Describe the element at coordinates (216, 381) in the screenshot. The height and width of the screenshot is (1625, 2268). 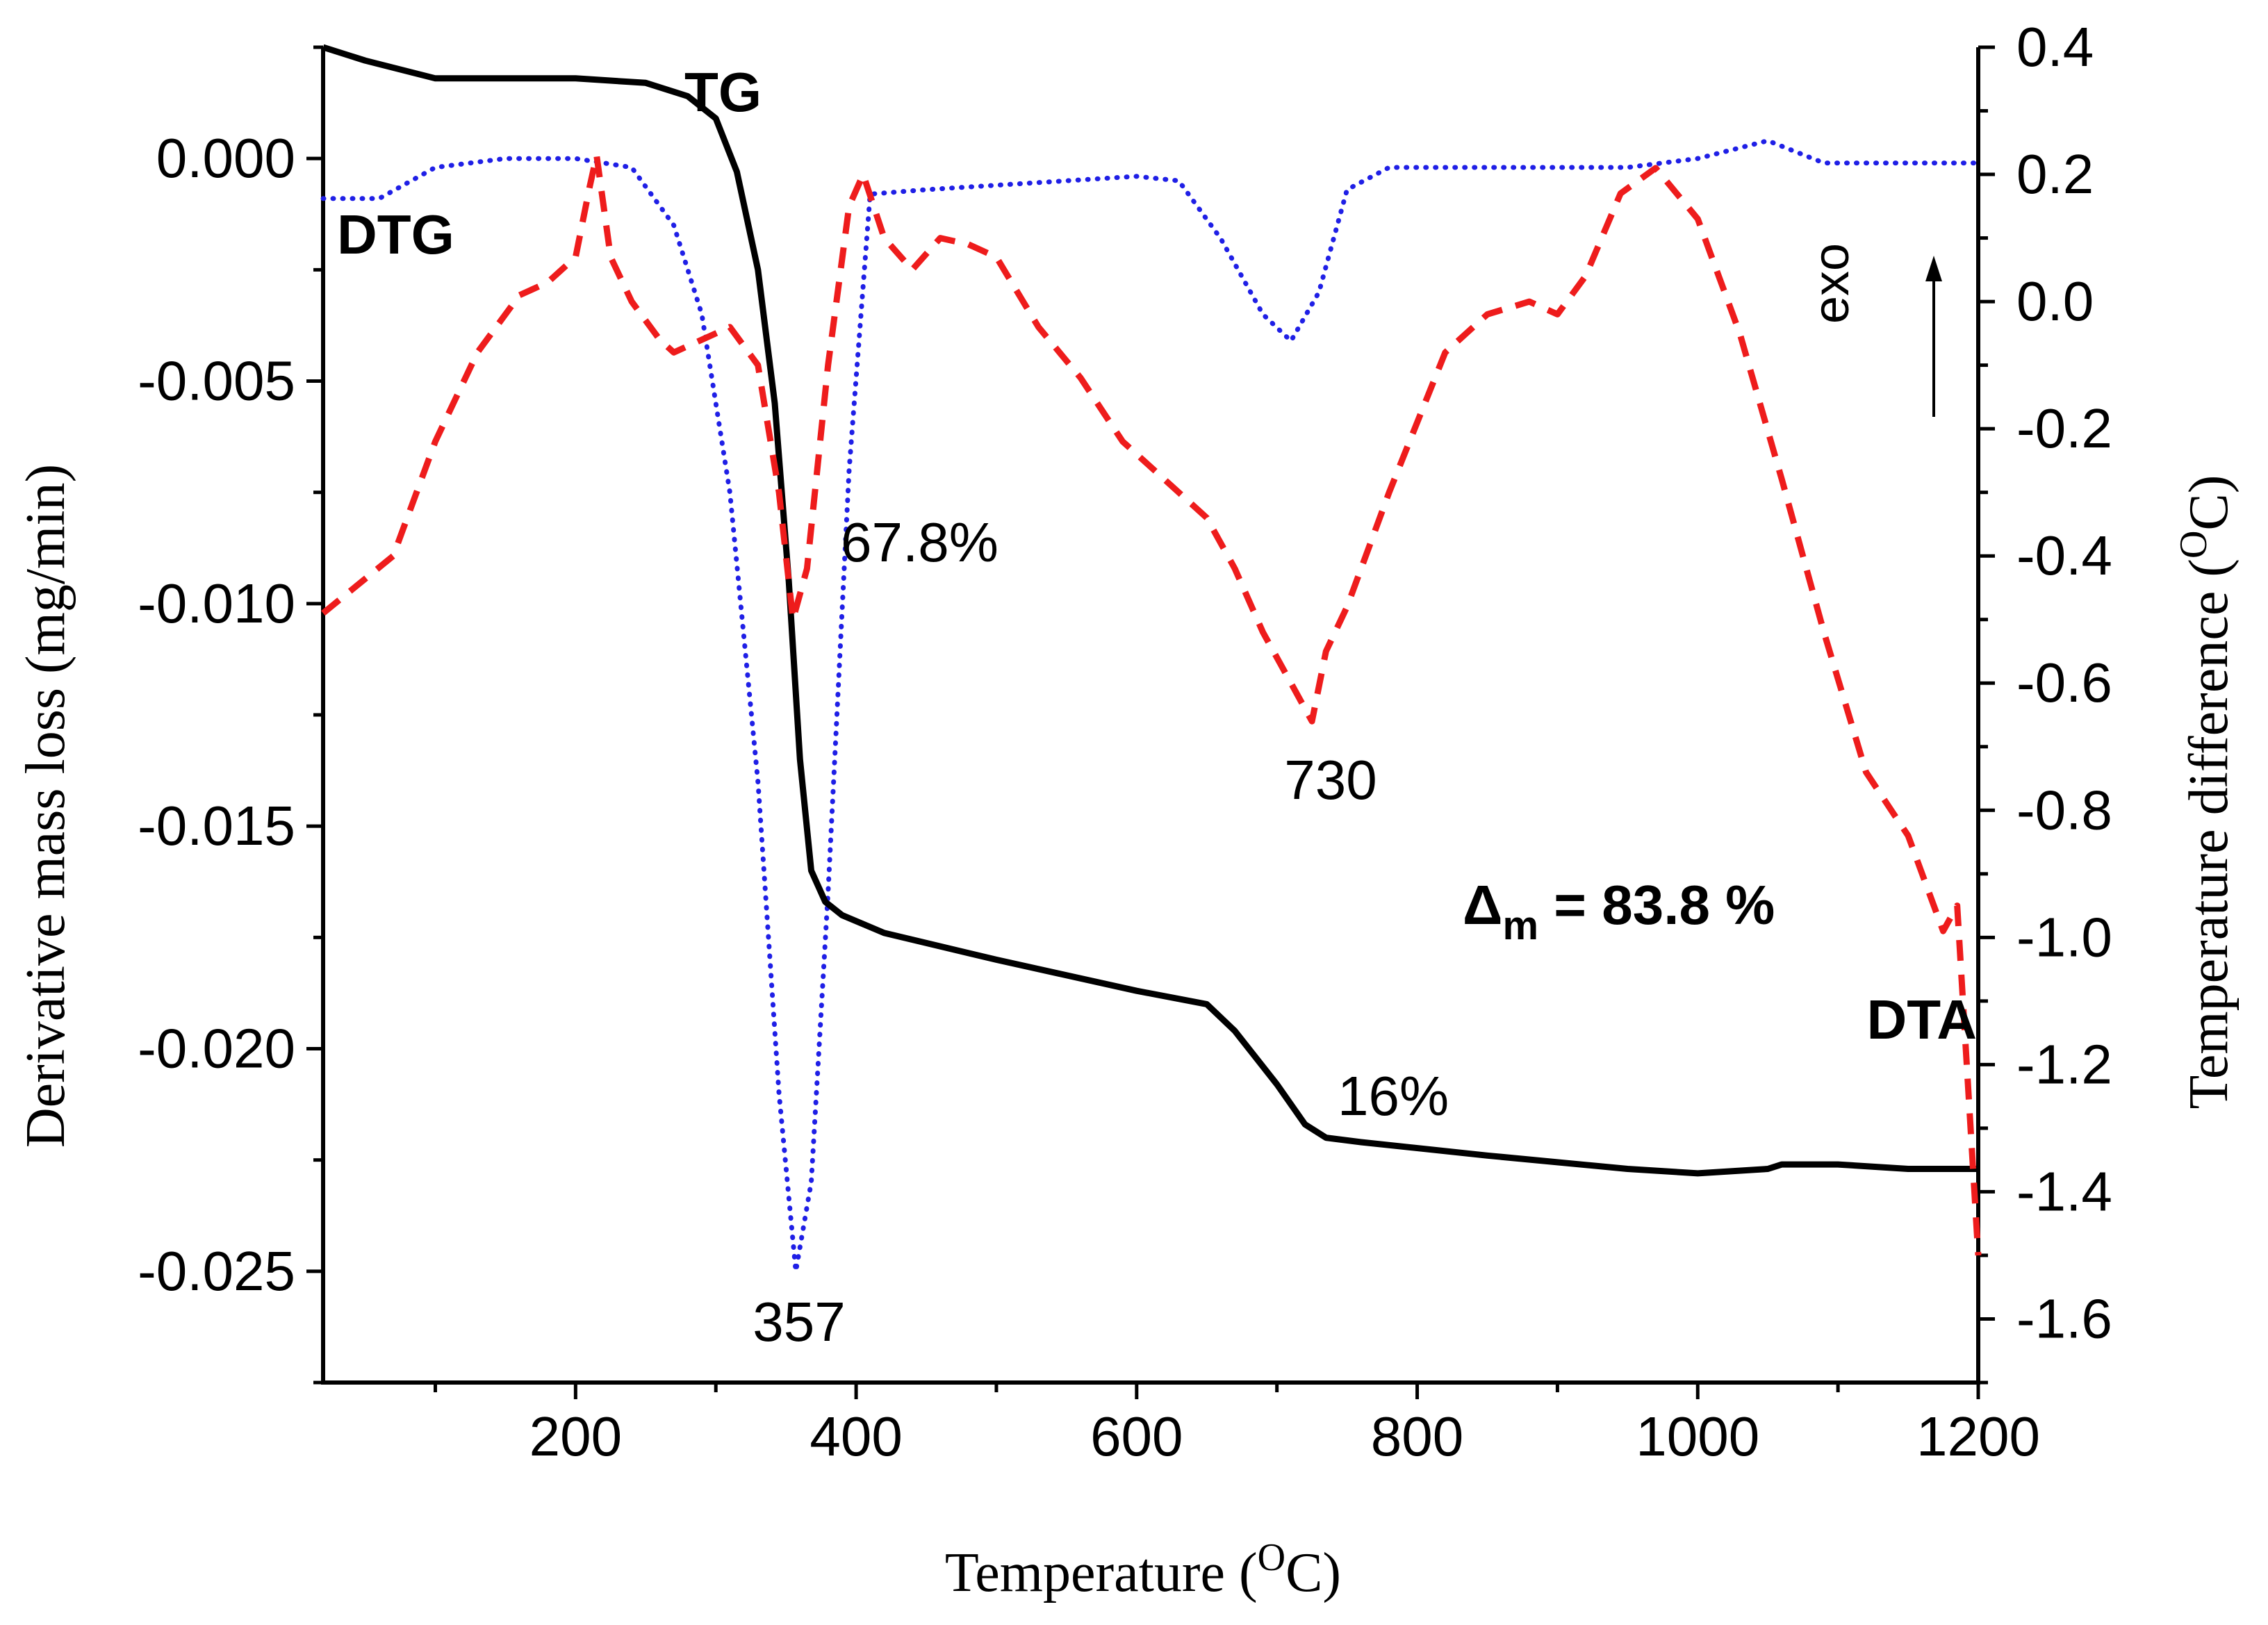
I see `y-left-tick-label: -0.005` at that location.